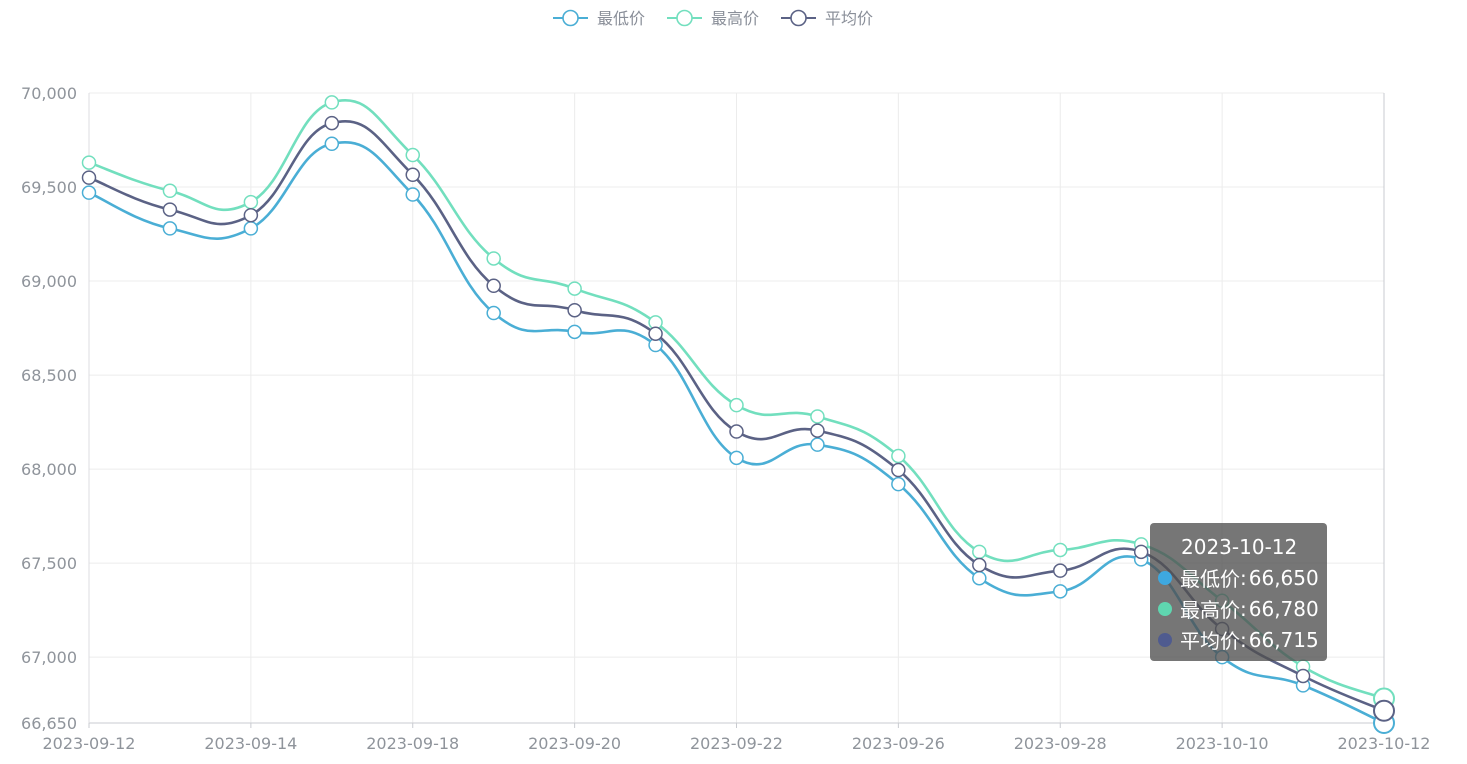 Image resolution: width=1467 pixels, height=764 pixels. What do you see at coordinates (1222, 743) in the screenshot?
I see `x-tick-label: 2023-10-10` at bounding box center [1222, 743].